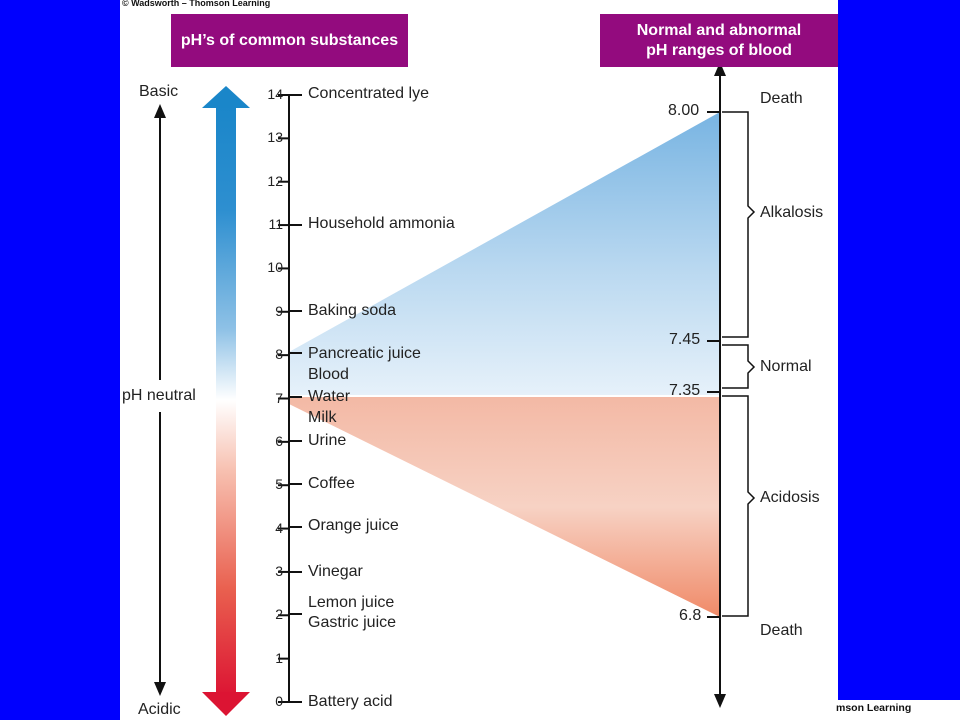 The height and width of the screenshot is (720, 960). I want to click on blood-tick-7-35: 7.35, so click(685, 390).